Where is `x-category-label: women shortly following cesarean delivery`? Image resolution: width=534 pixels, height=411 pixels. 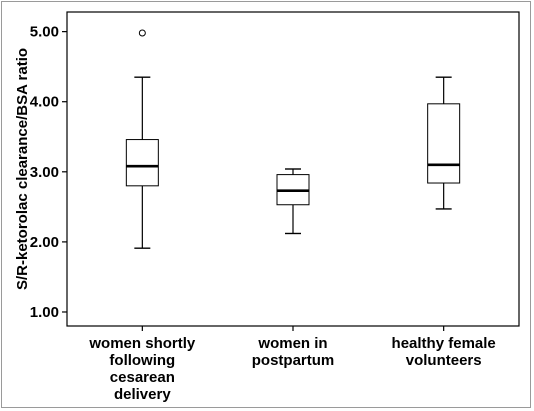 x-category-label: women shortly following cesarean delivery is located at coordinates (142, 369).